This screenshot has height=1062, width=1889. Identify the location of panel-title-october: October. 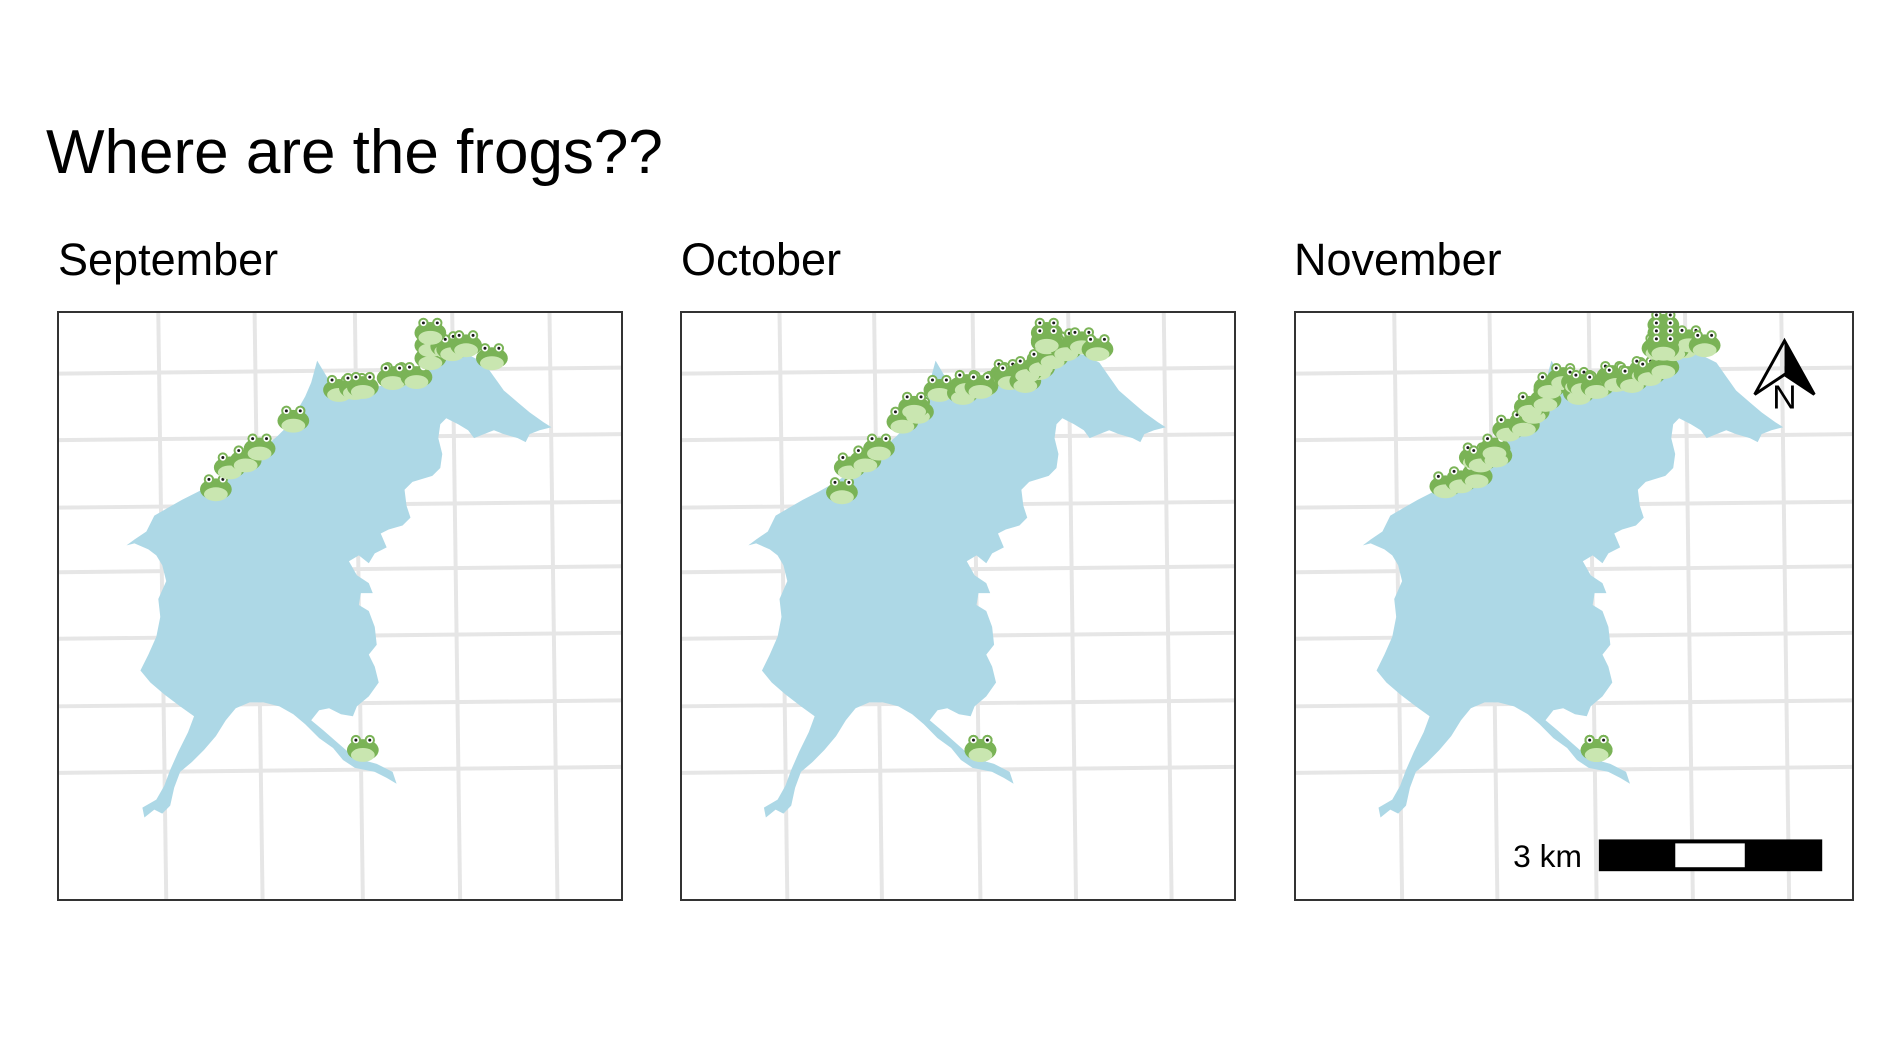
(761, 259).